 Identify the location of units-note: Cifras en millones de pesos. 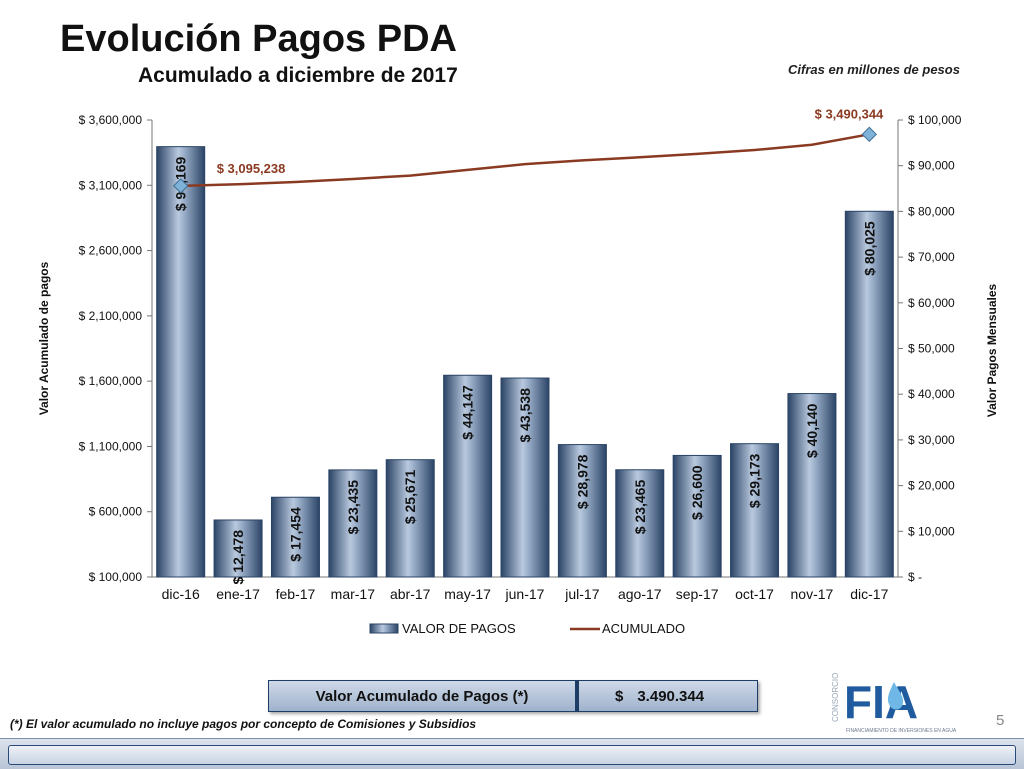
(874, 69).